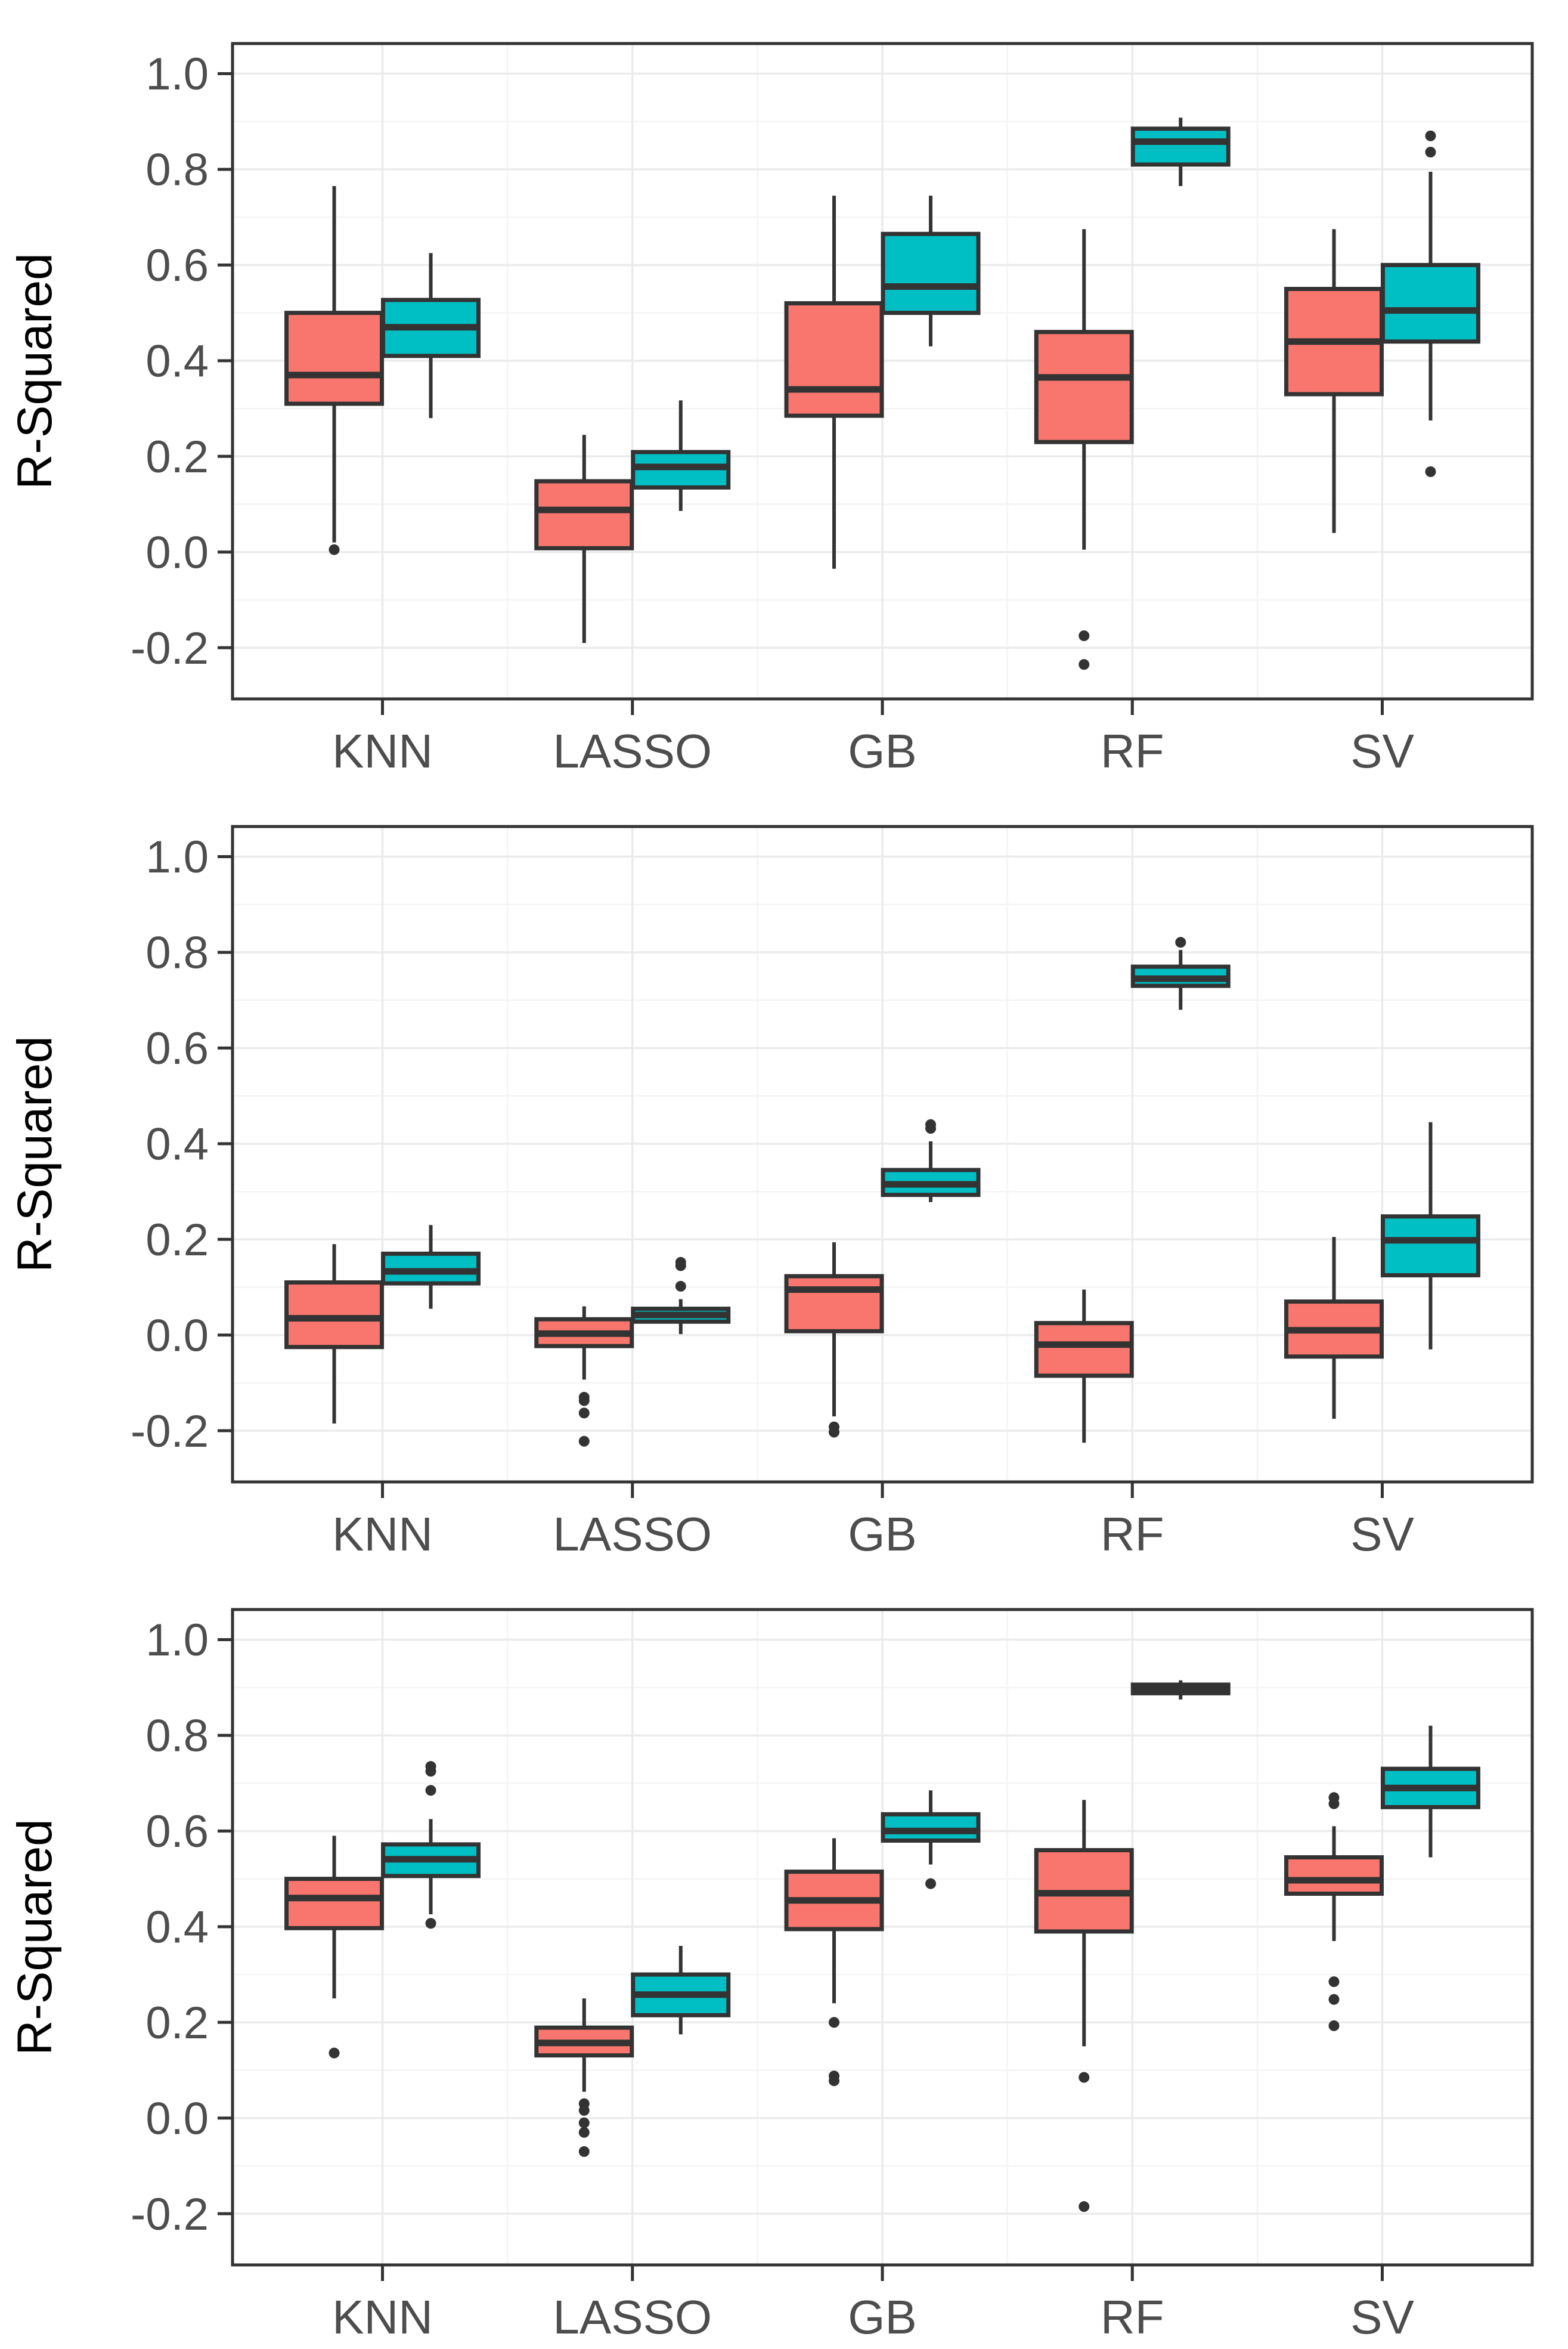  I want to click on panel-1-y-tick-label-0.6: 0.6, so click(177, 265).